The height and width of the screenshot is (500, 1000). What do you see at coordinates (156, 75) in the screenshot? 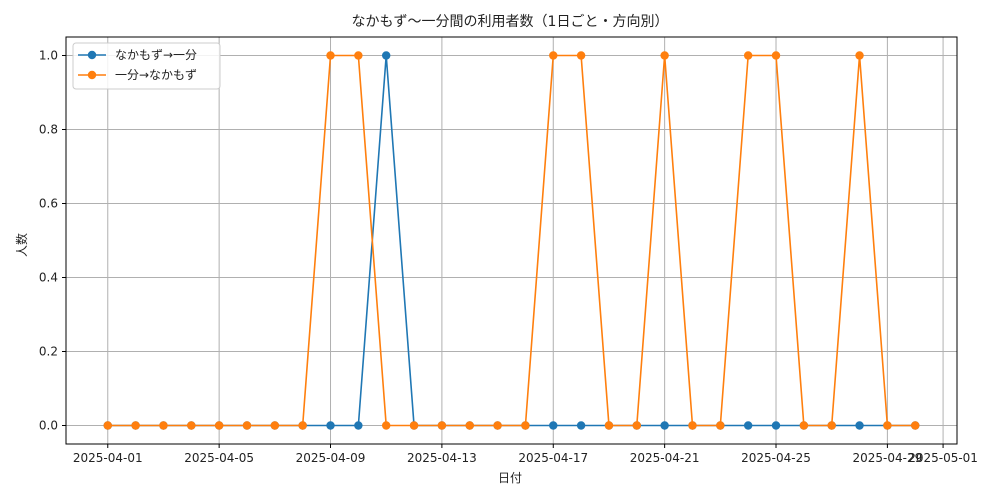
I see `legend-label: 一分→なかもず` at bounding box center [156, 75].